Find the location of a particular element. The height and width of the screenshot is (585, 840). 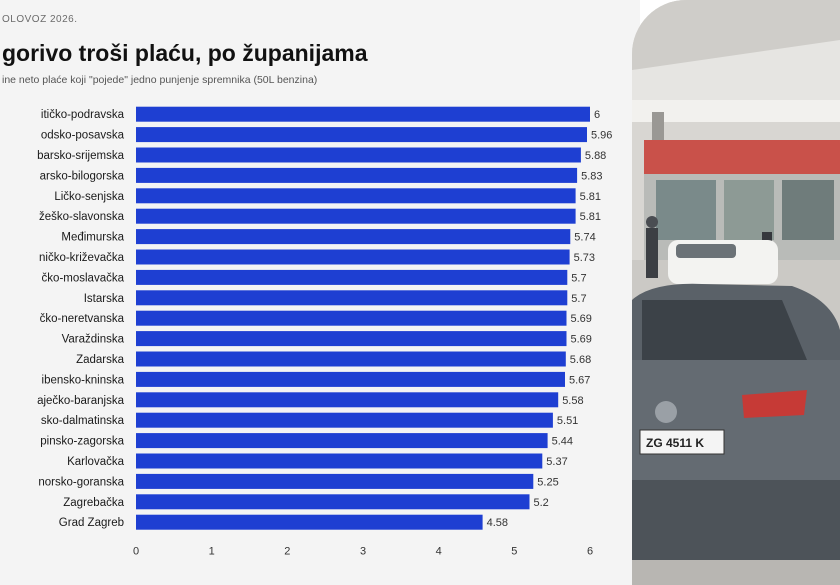

chart-title: gorivo troši plaću, po županijama is located at coordinates (185, 53).